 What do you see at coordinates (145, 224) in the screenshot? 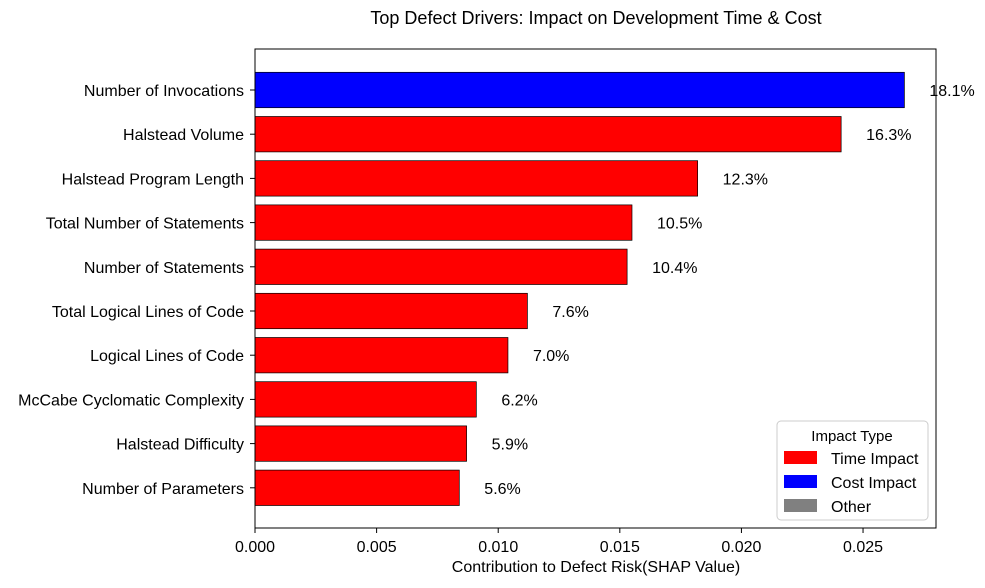
I see `y-tick-label: Total Number of Statements` at bounding box center [145, 224].